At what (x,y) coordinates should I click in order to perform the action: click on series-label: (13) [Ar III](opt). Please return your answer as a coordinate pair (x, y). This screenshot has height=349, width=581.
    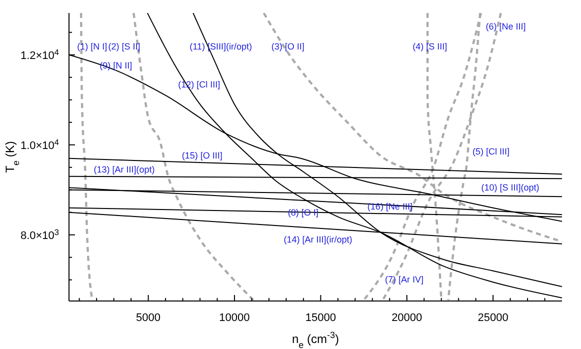
    Looking at the image, I should click on (124, 169).